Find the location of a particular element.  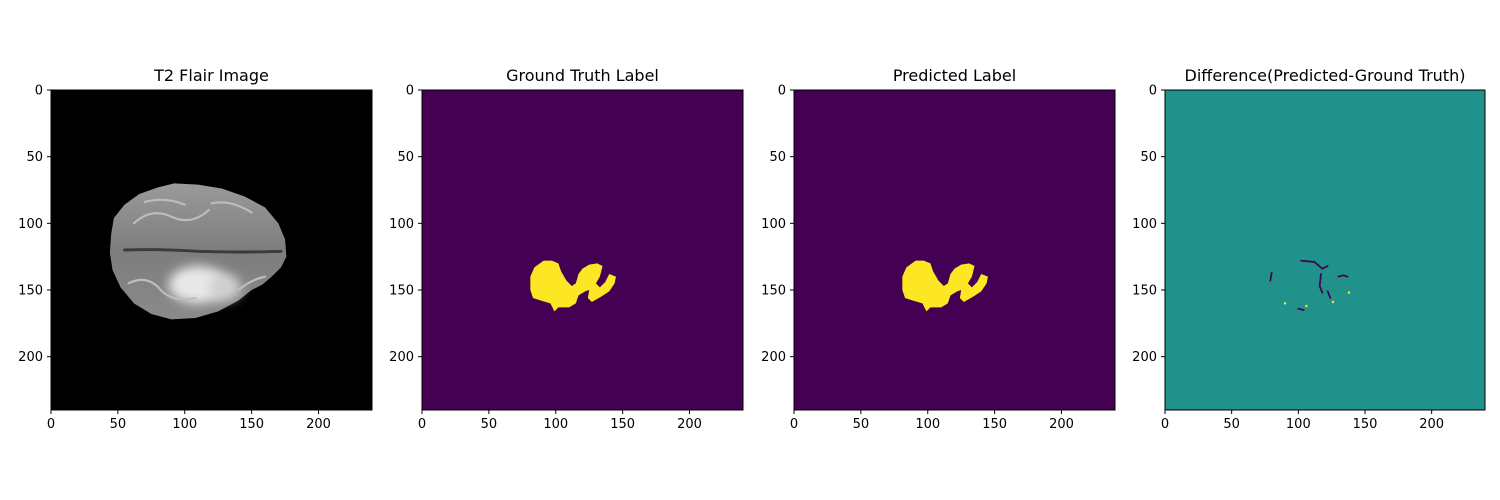

chart-title: Predicted Label is located at coordinates (954, 75).